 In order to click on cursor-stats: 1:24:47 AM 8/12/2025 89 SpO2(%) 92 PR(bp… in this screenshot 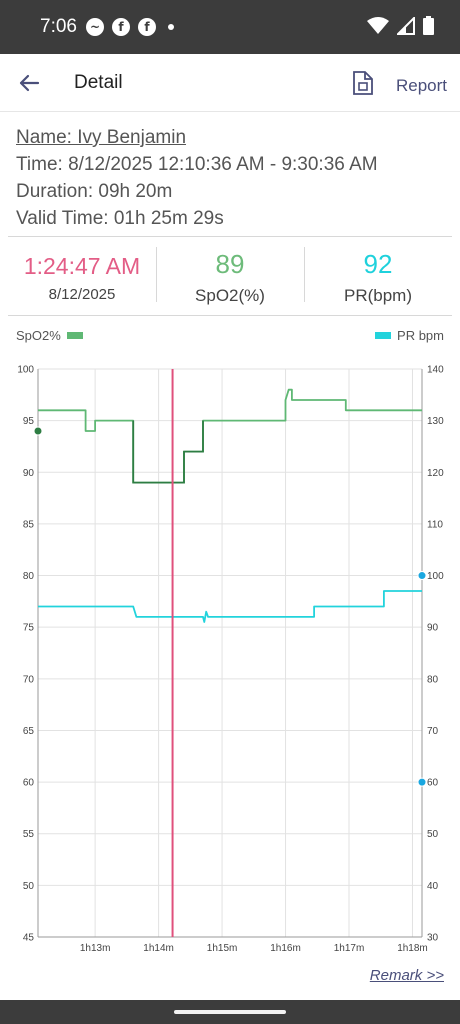, I will do `click(230, 272)`.